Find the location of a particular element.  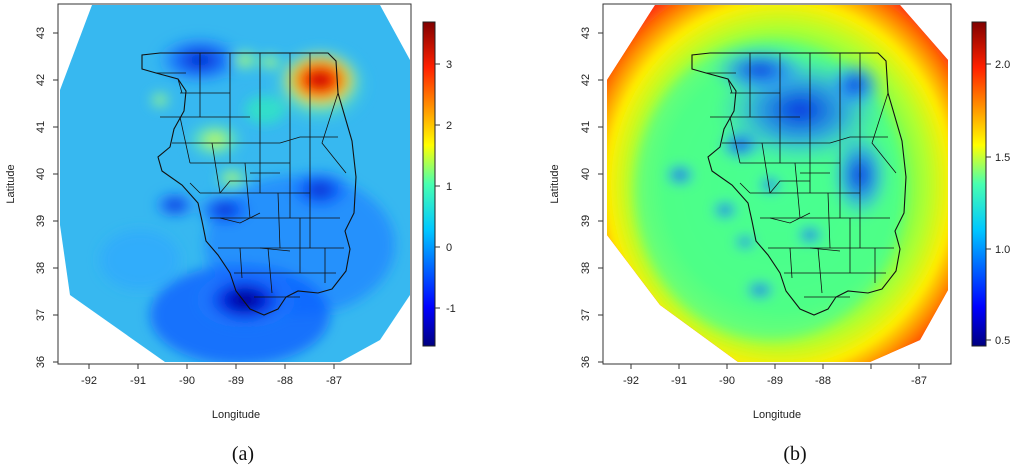

panel-b-colorbar-tick: 1.5 is located at coordinates (1002, 158).